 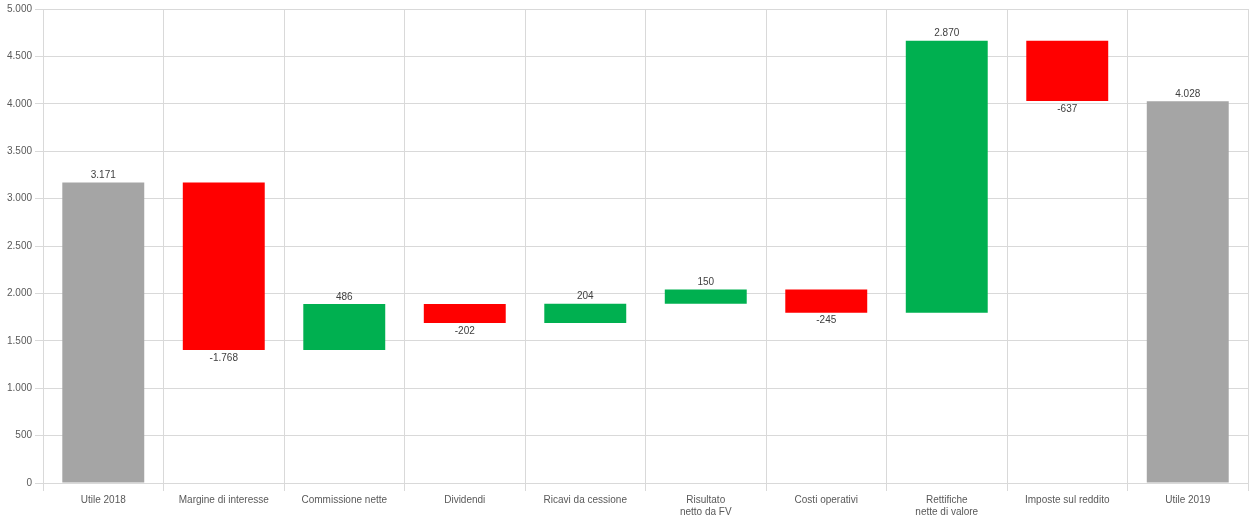 What do you see at coordinates (705, 505) in the screenshot?
I see `x-tick-label: Risultato netto da FV` at bounding box center [705, 505].